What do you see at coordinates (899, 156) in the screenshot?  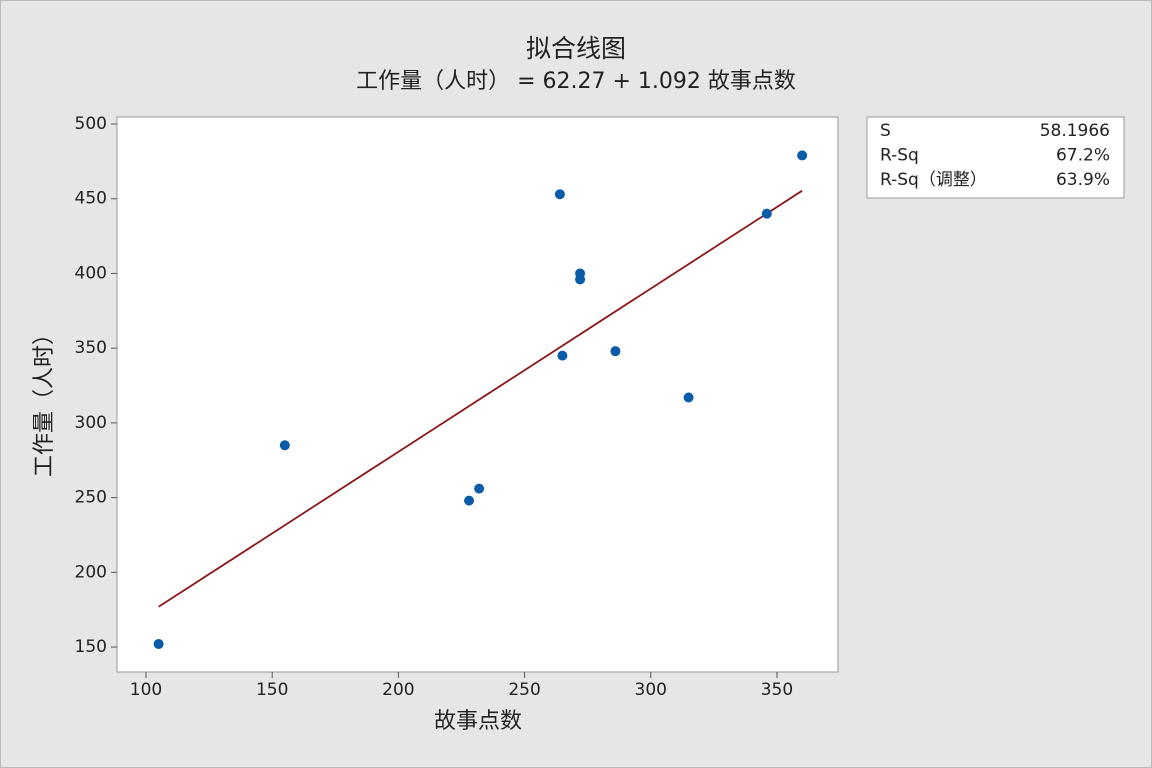 I see `stat-label: R-Sq` at bounding box center [899, 156].